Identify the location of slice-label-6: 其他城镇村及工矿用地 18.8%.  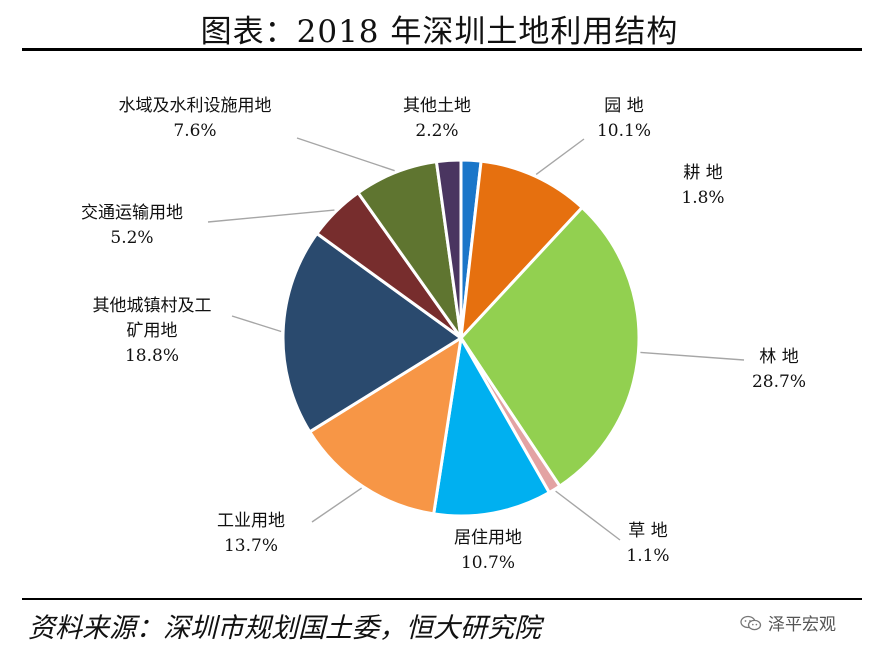
(152, 331).